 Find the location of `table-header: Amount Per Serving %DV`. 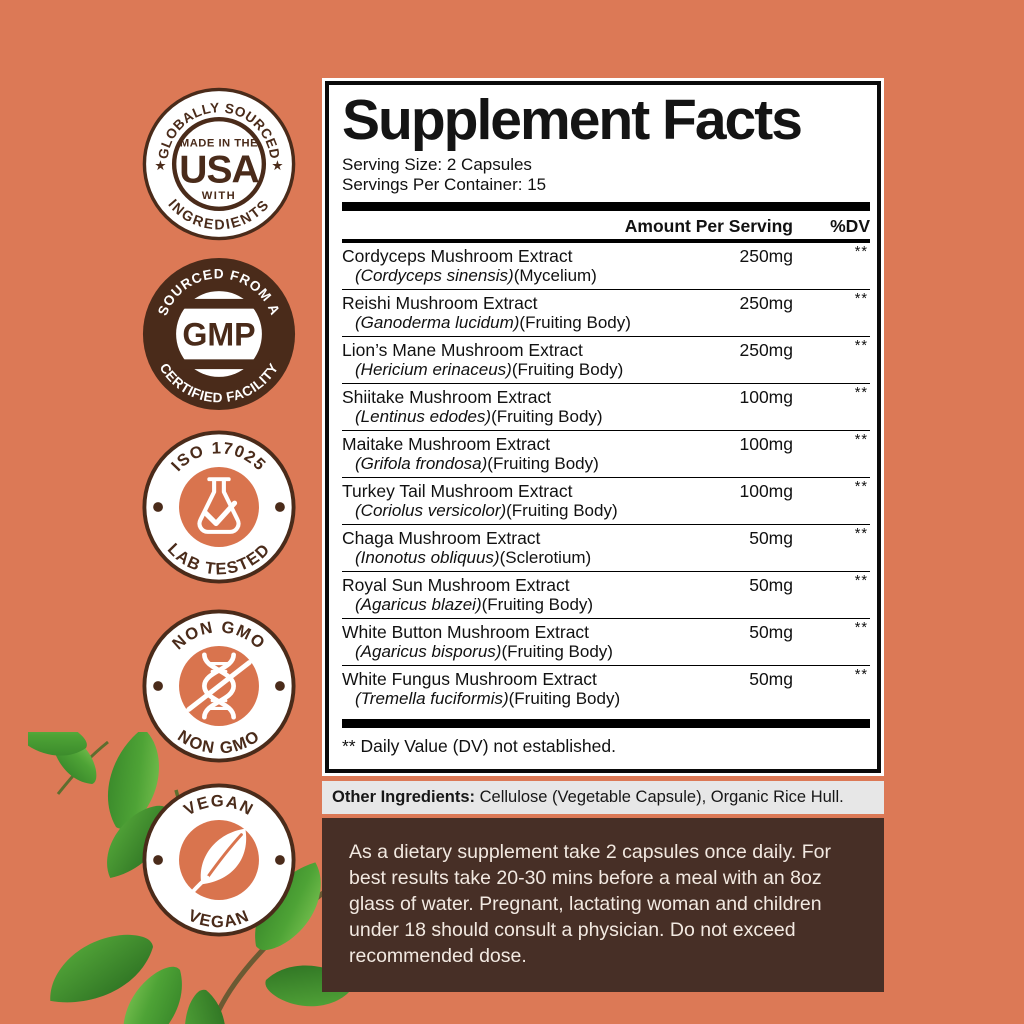

table-header: Amount Per Serving %DV is located at coordinates (606, 225).